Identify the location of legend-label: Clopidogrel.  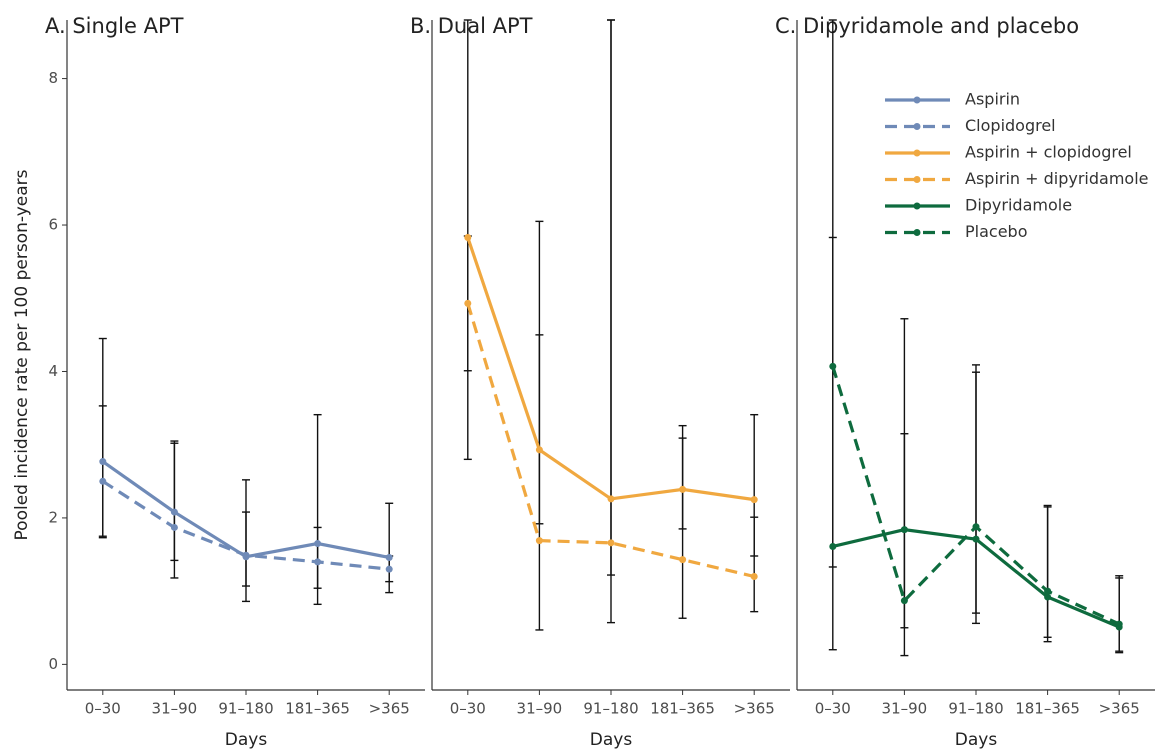
(1010, 125).